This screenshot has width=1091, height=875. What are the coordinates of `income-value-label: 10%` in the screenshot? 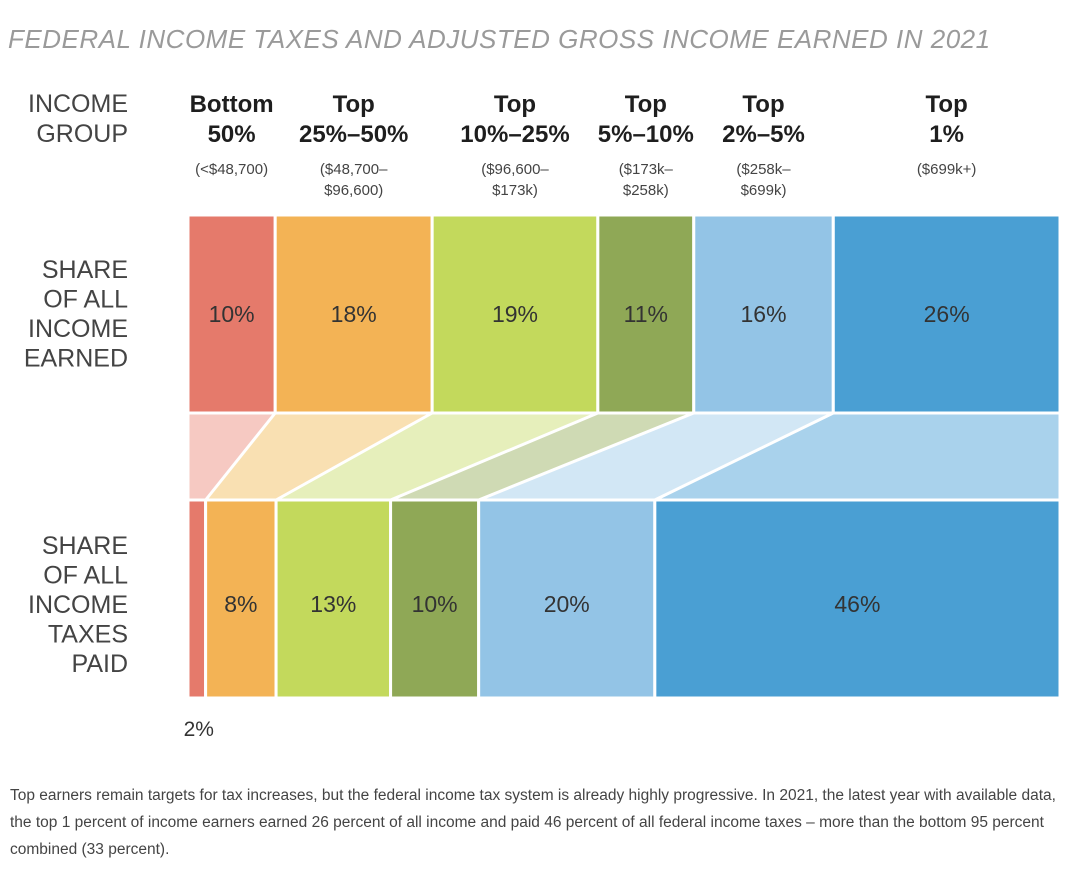 It's located at (232, 314).